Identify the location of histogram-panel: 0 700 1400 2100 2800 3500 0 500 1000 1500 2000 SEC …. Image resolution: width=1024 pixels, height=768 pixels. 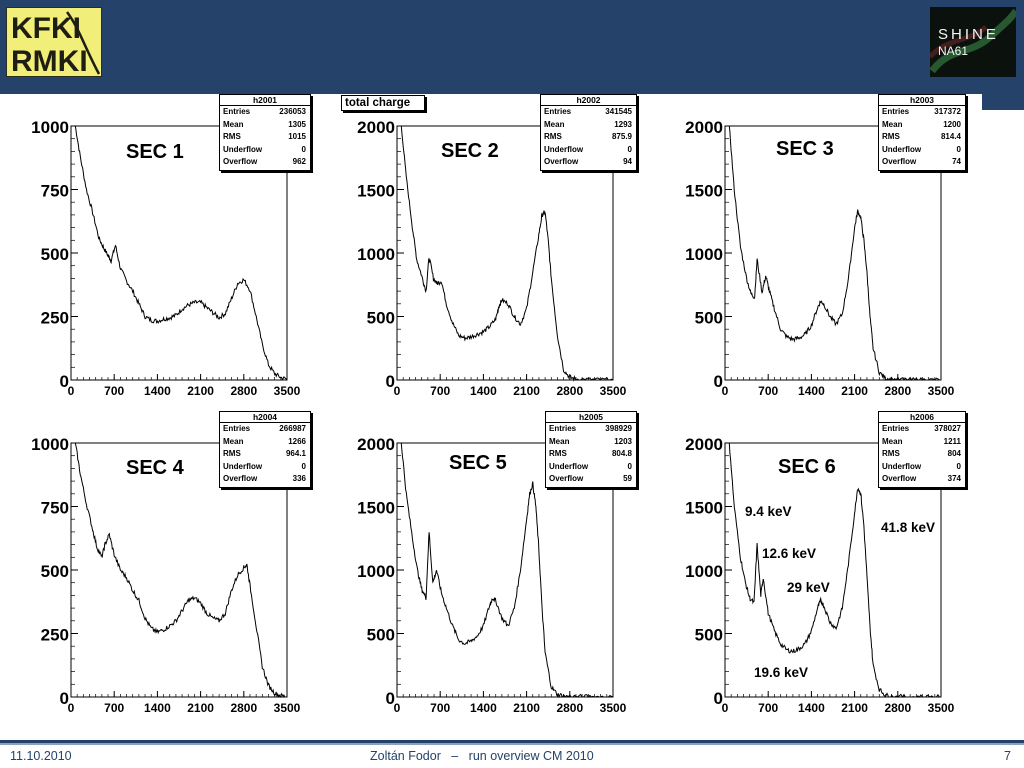
(819, 575).